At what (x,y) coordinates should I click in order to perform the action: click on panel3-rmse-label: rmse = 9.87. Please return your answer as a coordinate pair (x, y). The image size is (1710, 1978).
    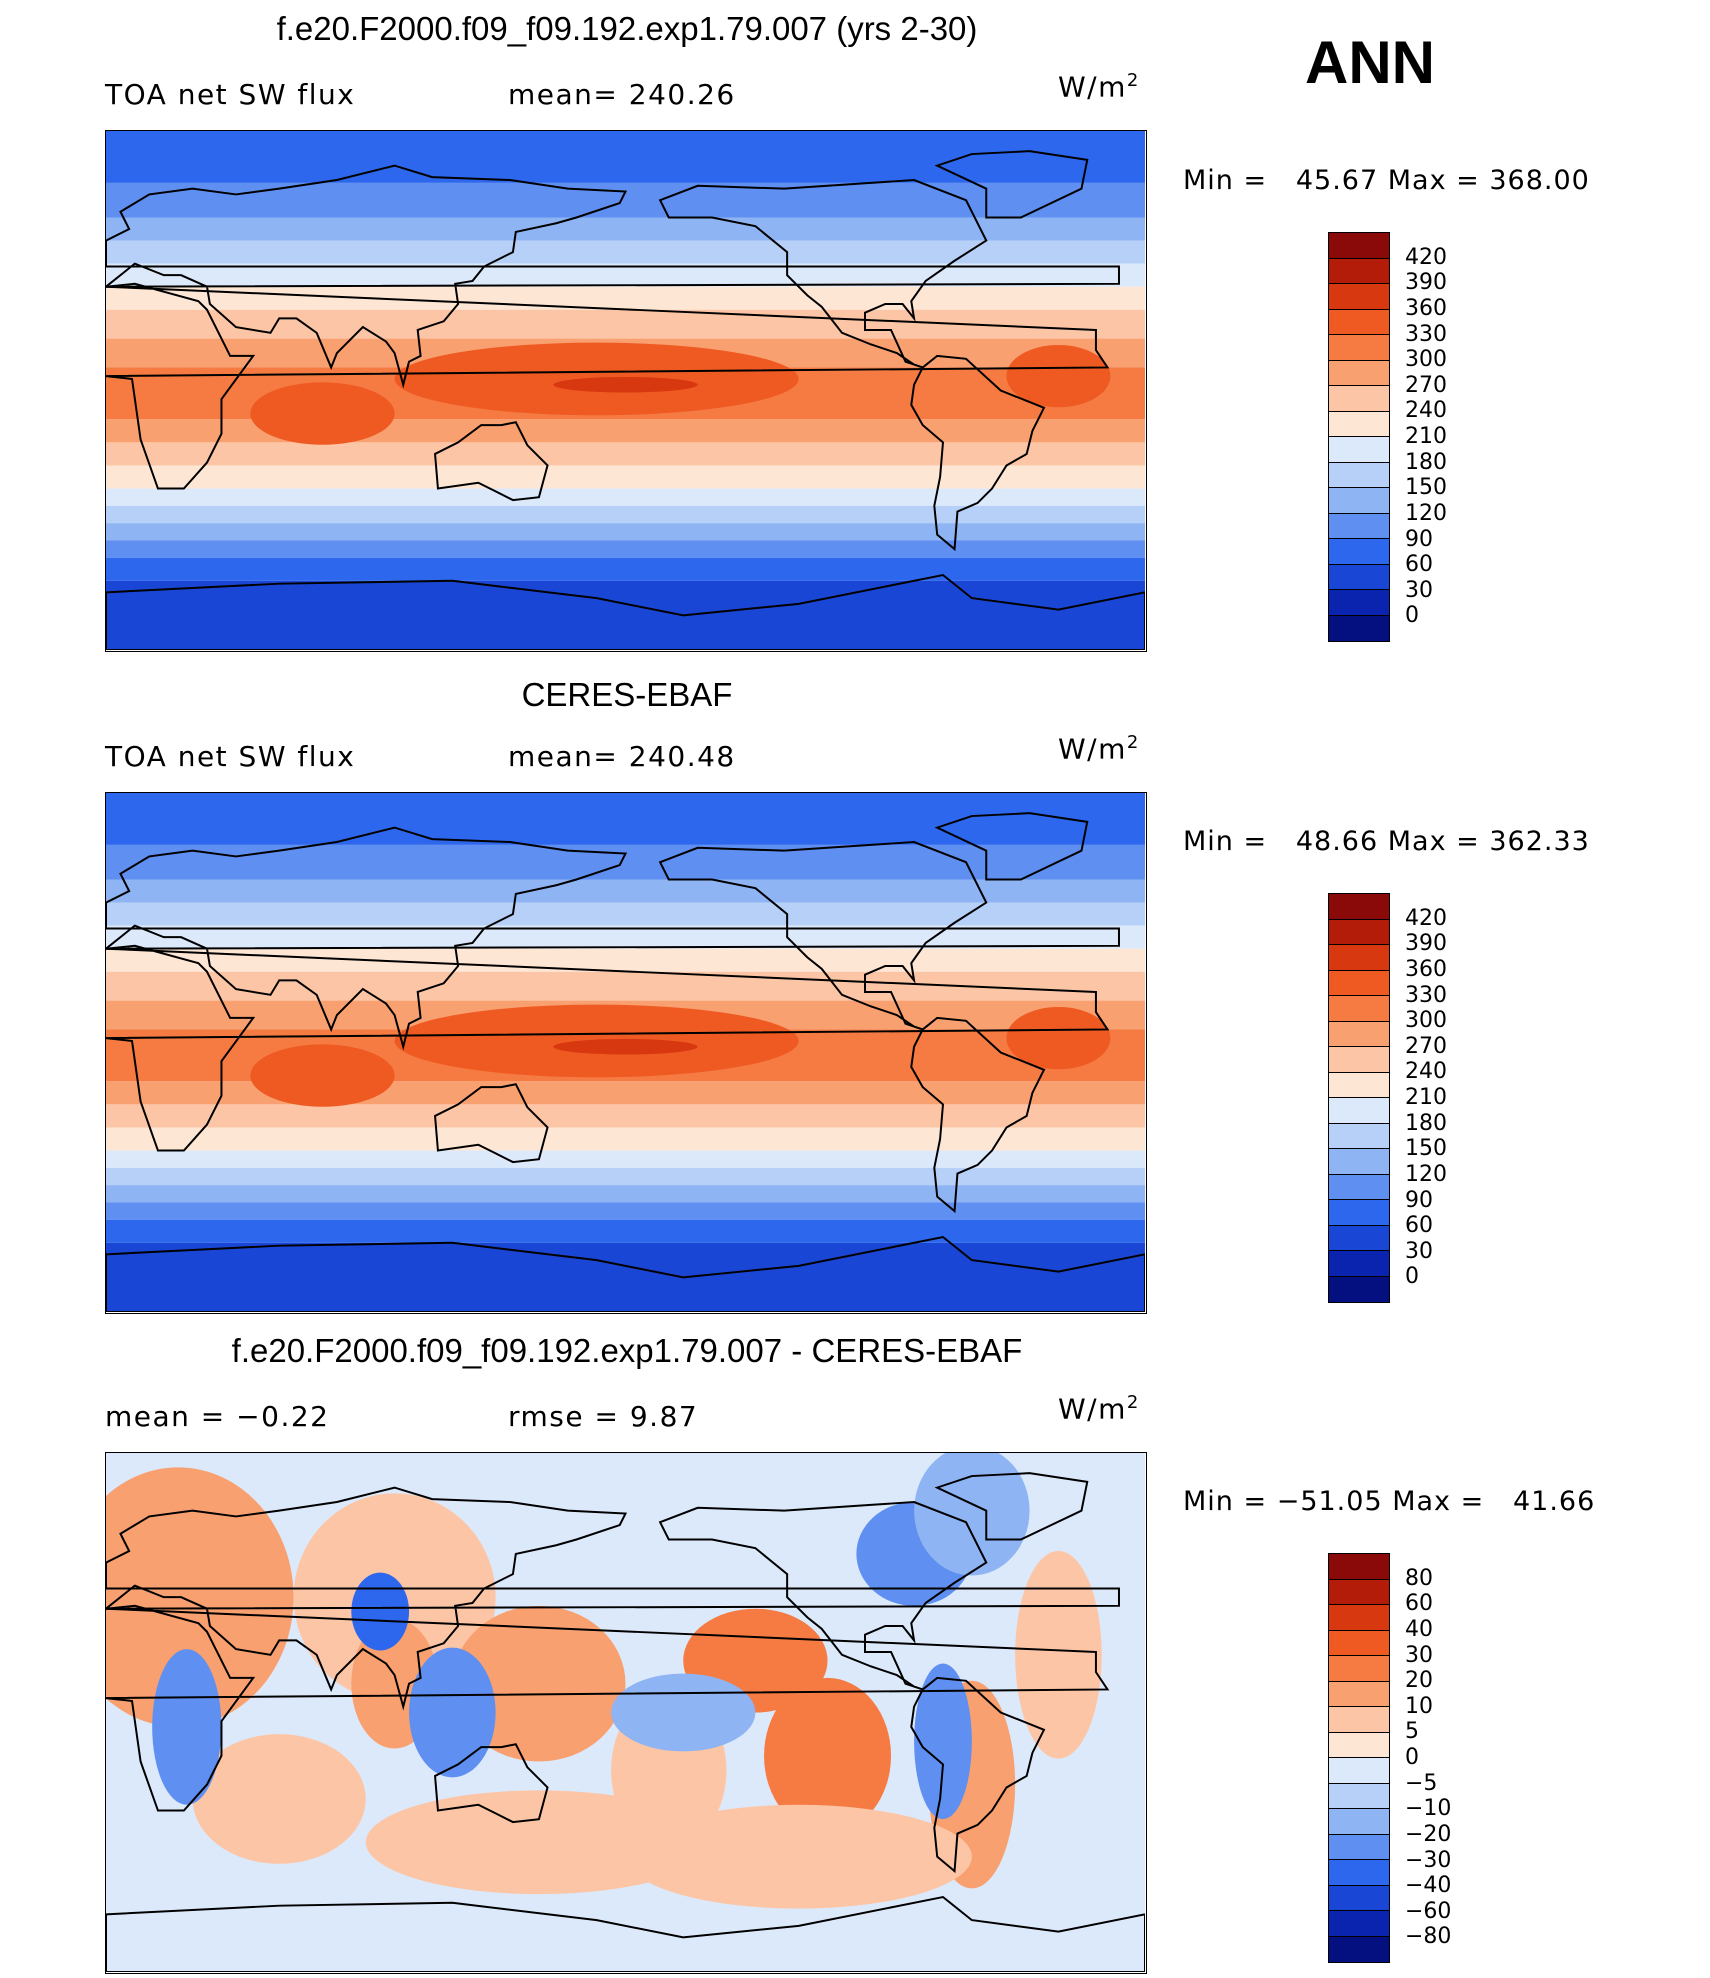
    Looking at the image, I should click on (603, 1416).